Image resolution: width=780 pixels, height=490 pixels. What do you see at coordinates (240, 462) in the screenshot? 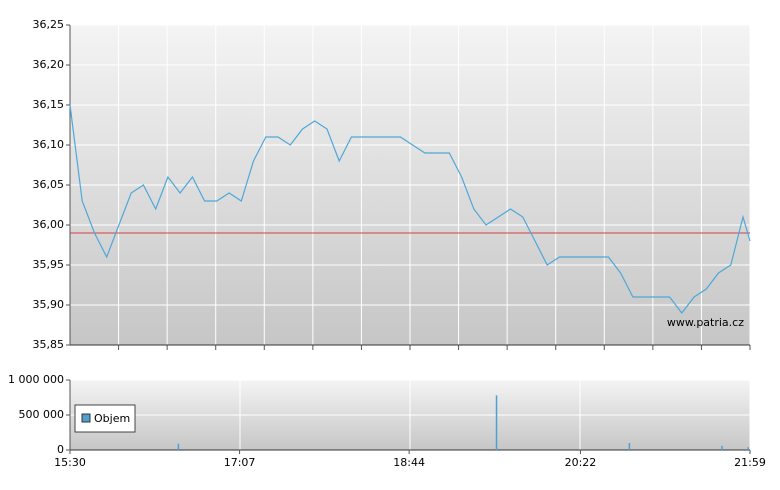
I see `x-tick-label: 17:07` at bounding box center [240, 462].